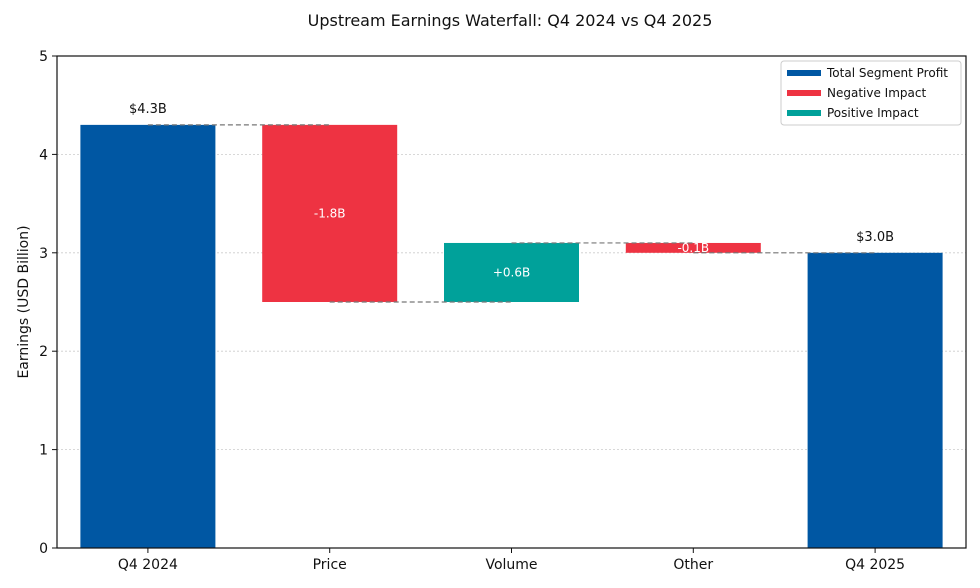 The image size is (980, 588). What do you see at coordinates (43, 352) in the screenshot?
I see `y-tick-label: 2` at bounding box center [43, 352].